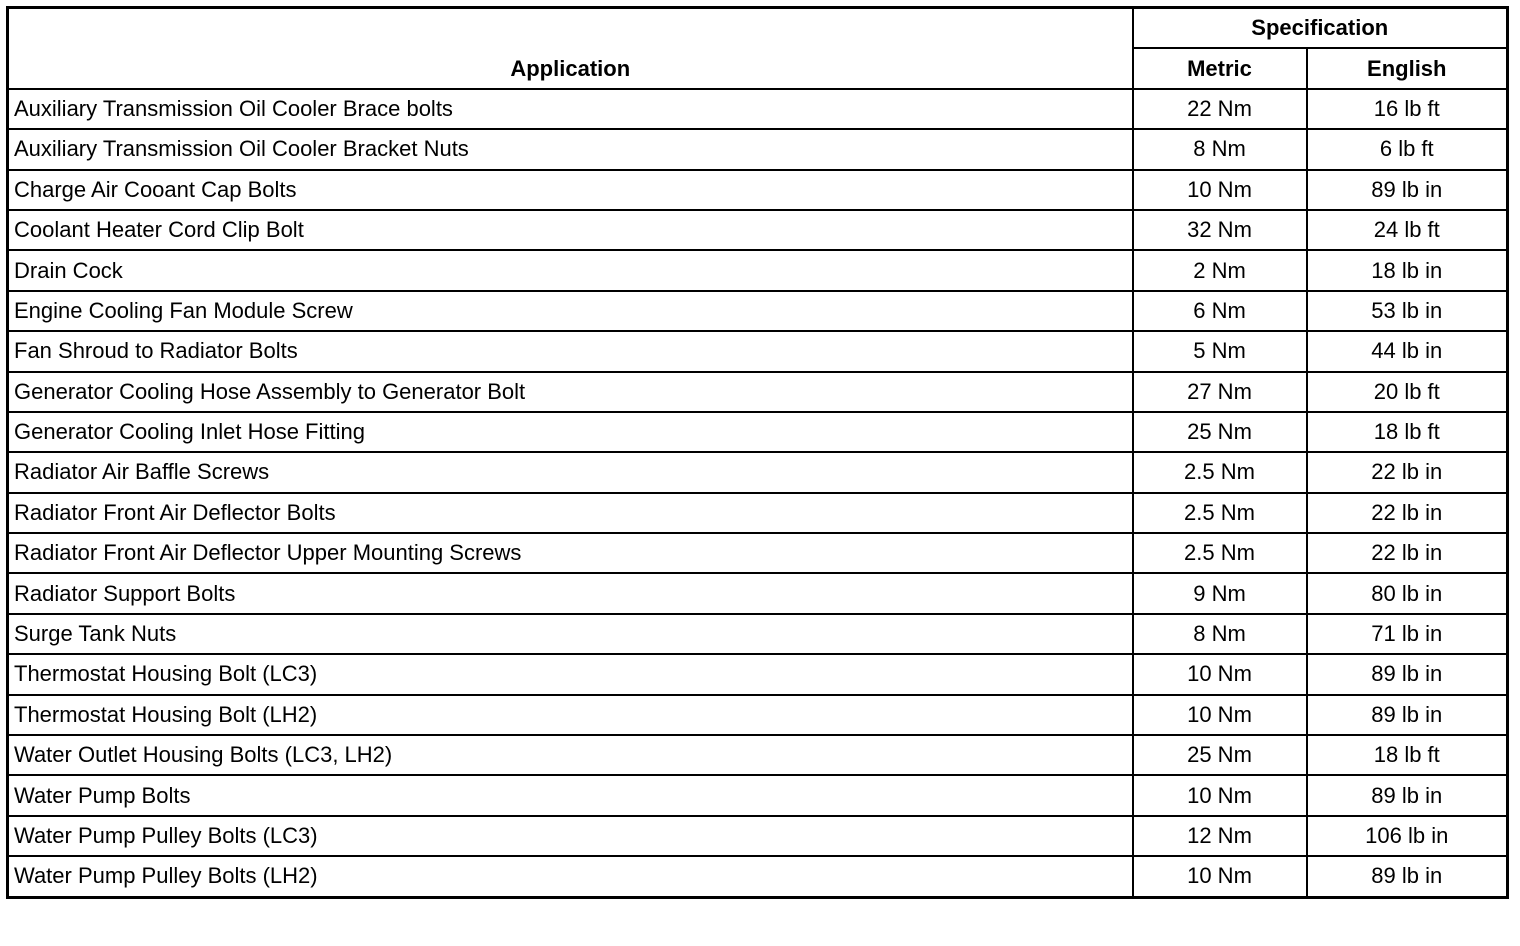 The image size is (1520, 946). I want to click on header-application: Application, so click(570, 48).